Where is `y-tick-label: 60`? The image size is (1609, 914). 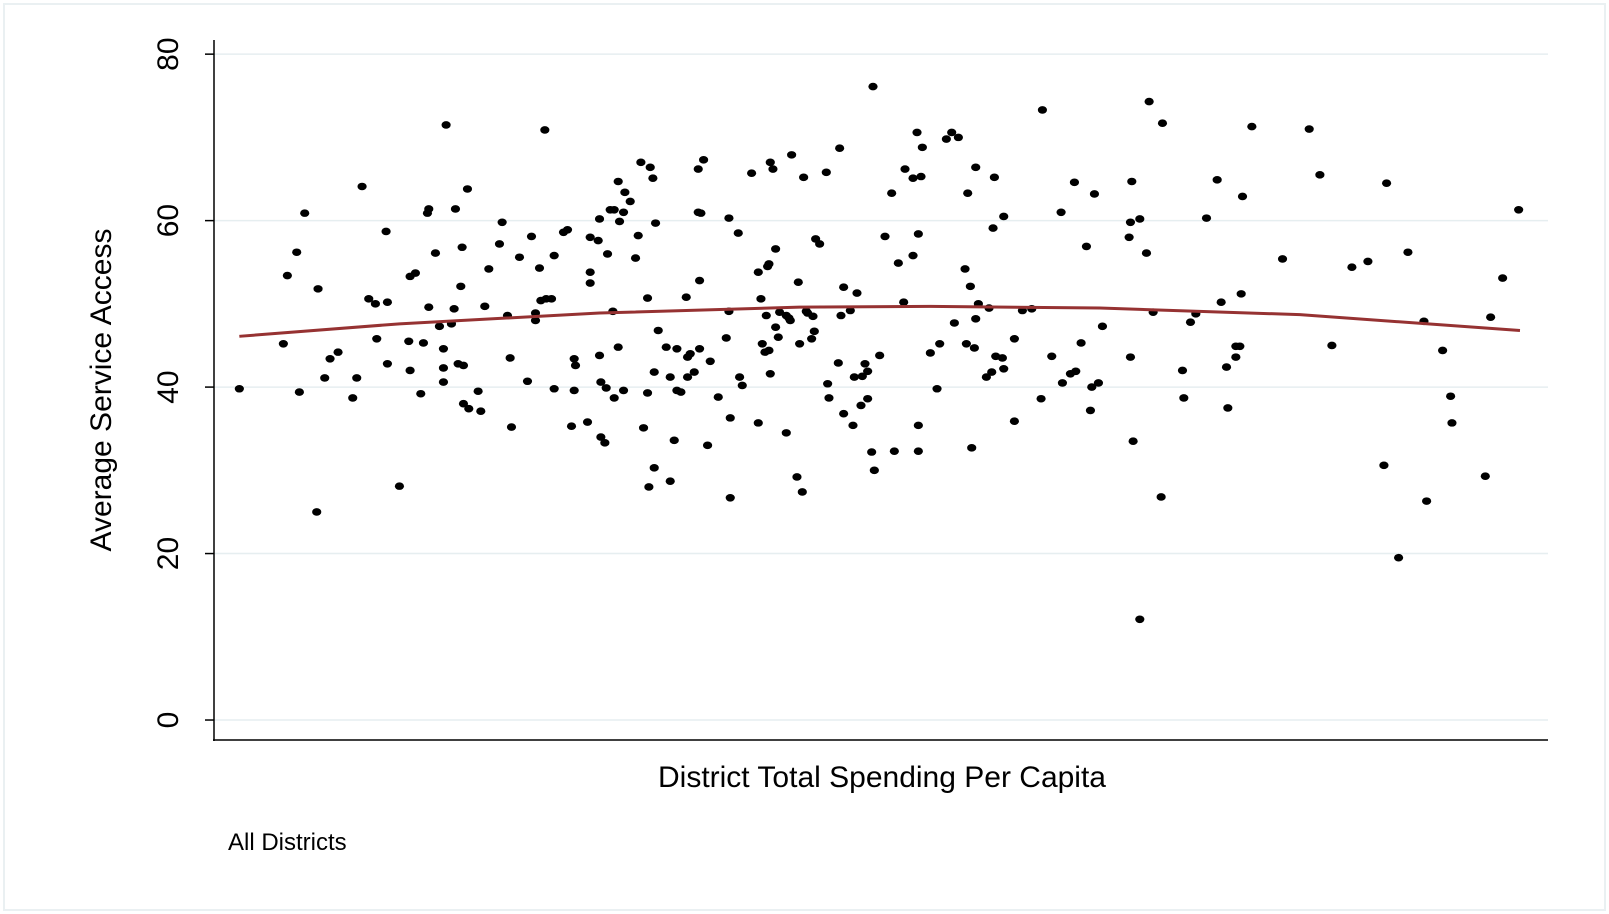
y-tick-label: 60 is located at coordinates (168, 220).